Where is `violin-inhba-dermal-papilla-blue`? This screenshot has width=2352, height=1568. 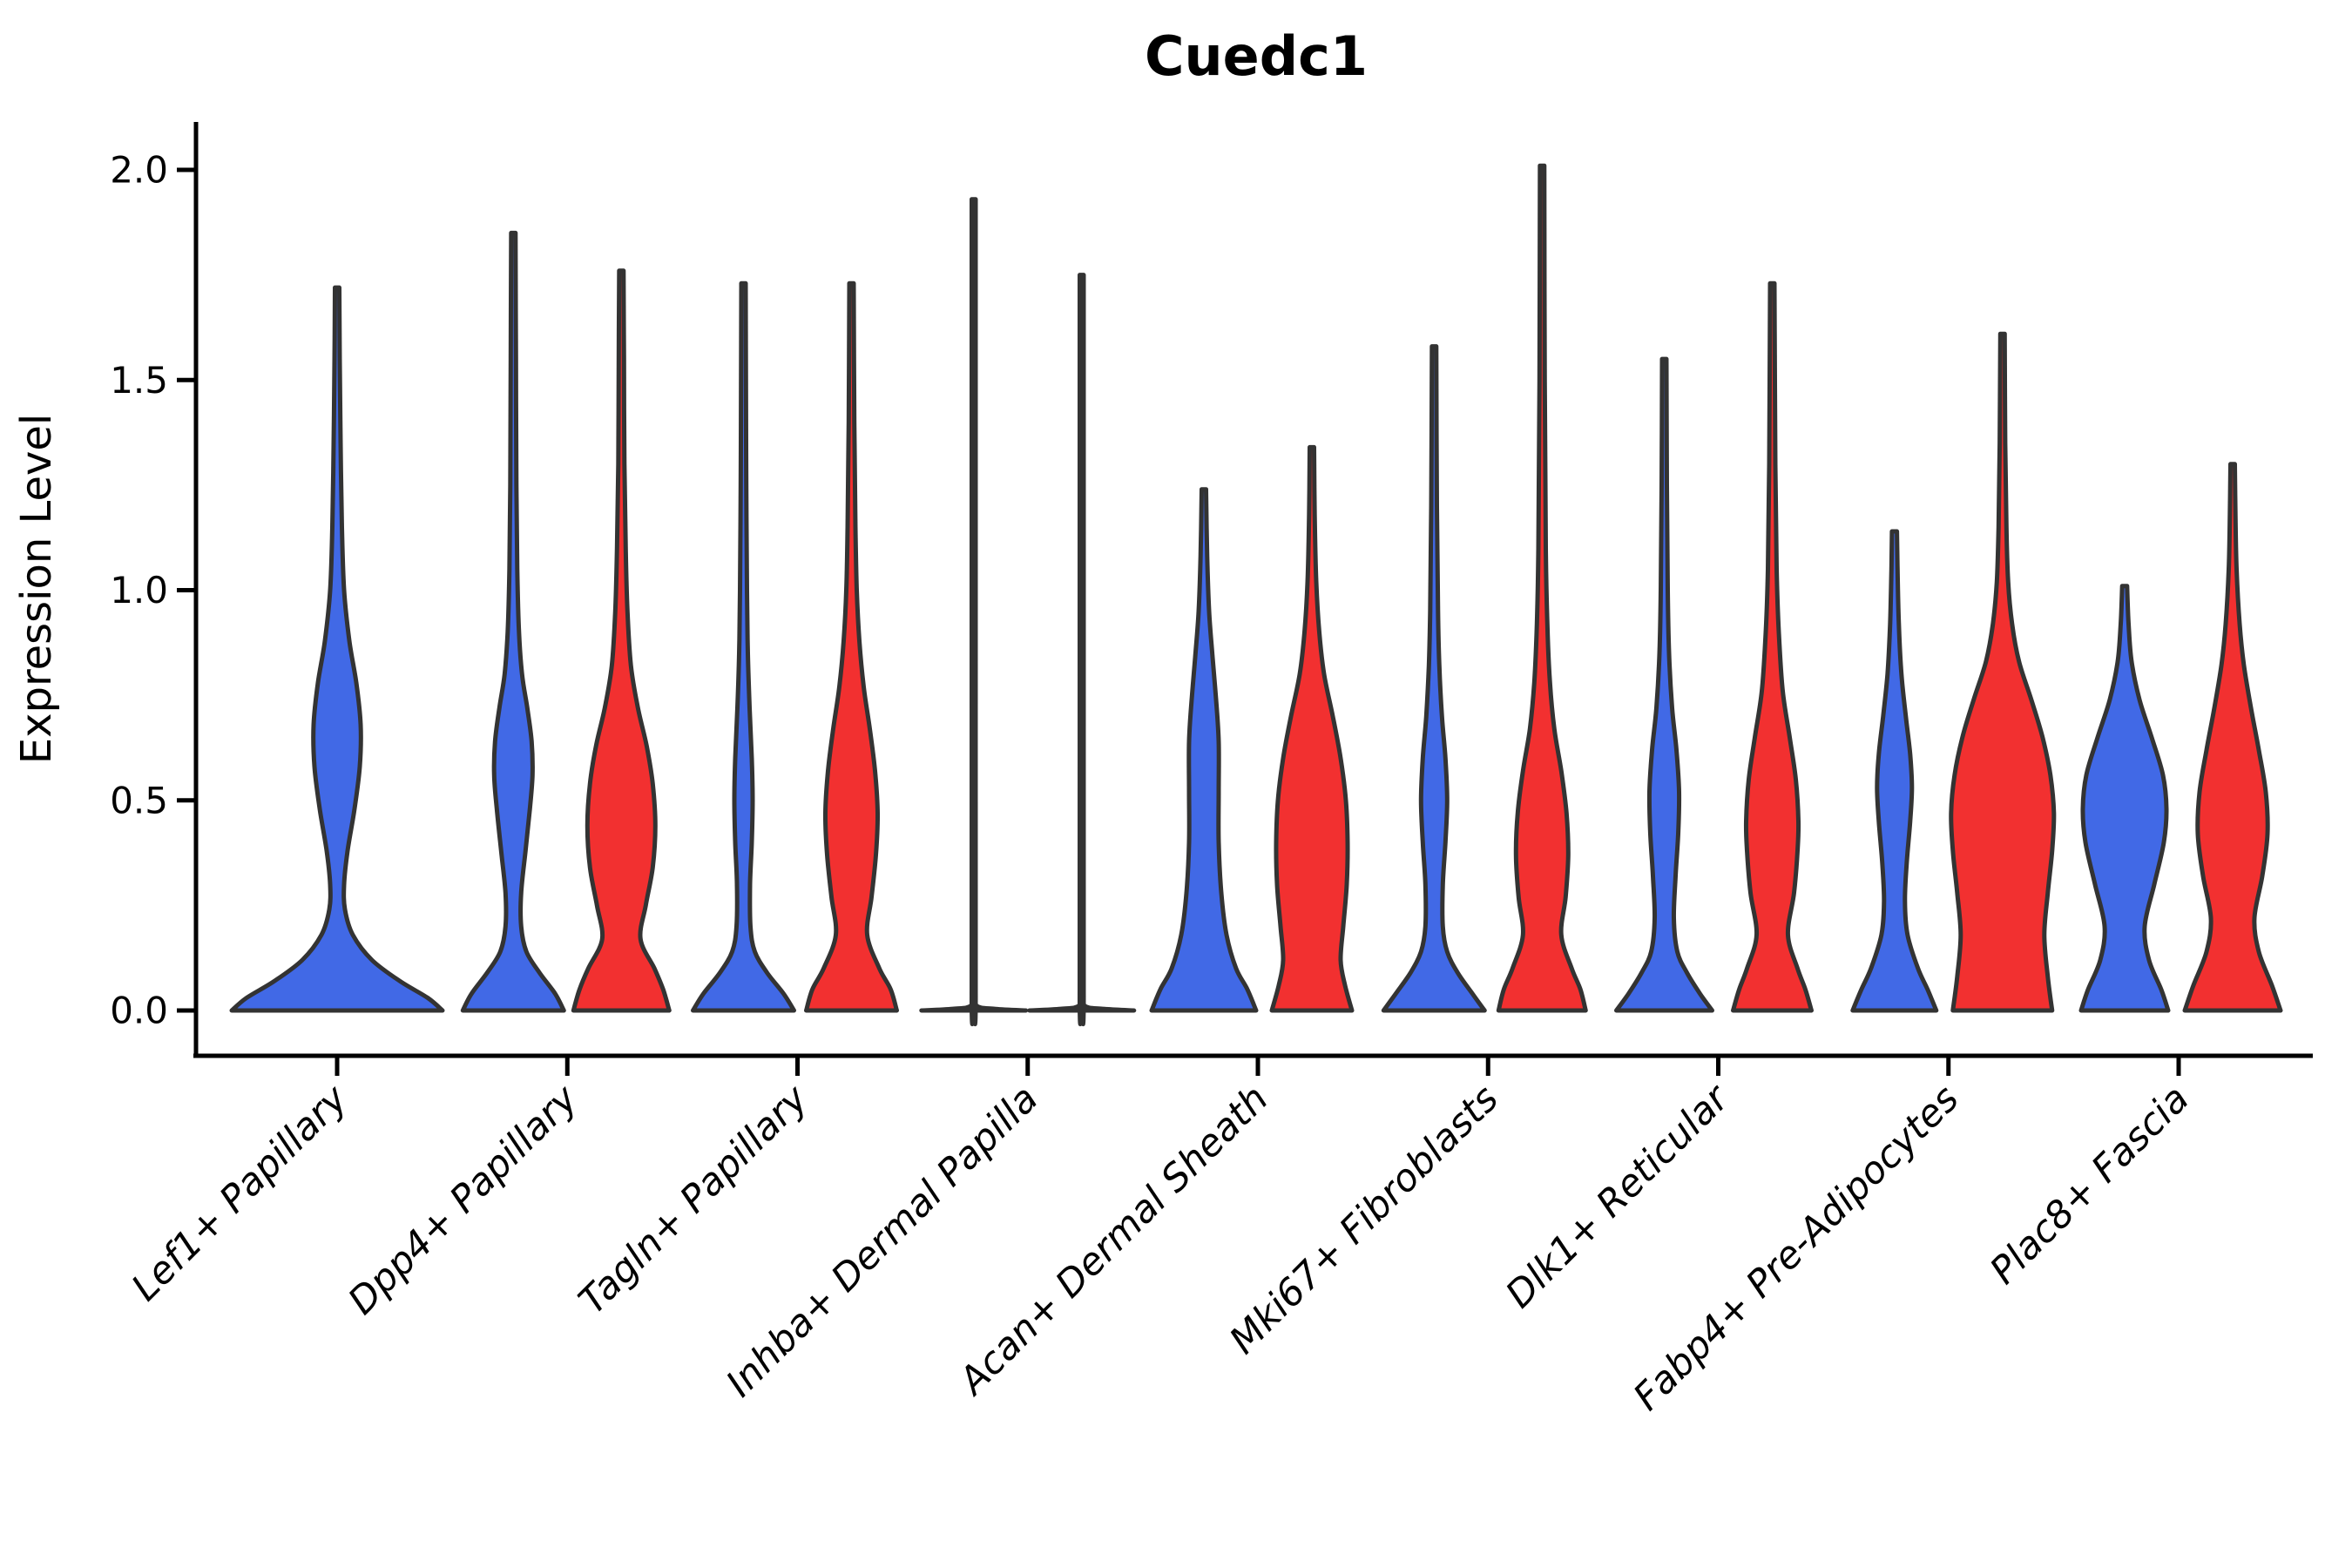
violin-inhba-dermal-papilla-blue is located at coordinates (974, 612).